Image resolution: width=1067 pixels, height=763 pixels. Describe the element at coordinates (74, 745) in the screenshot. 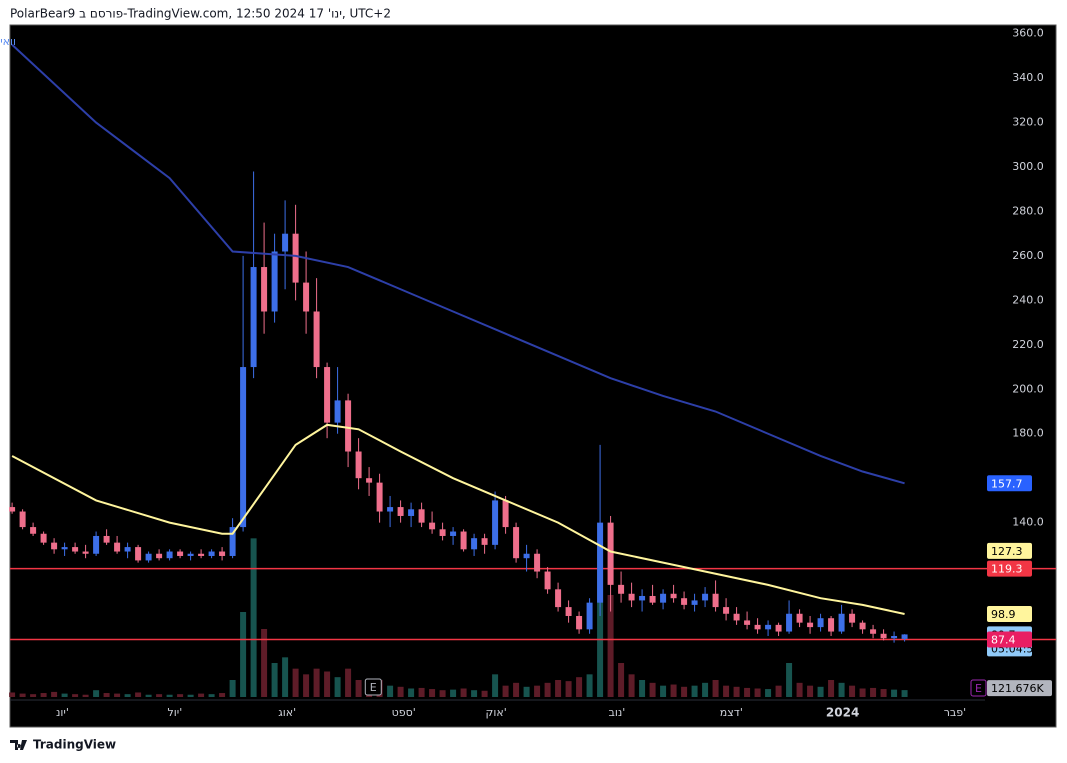

I see `footer: TradingView` at that location.